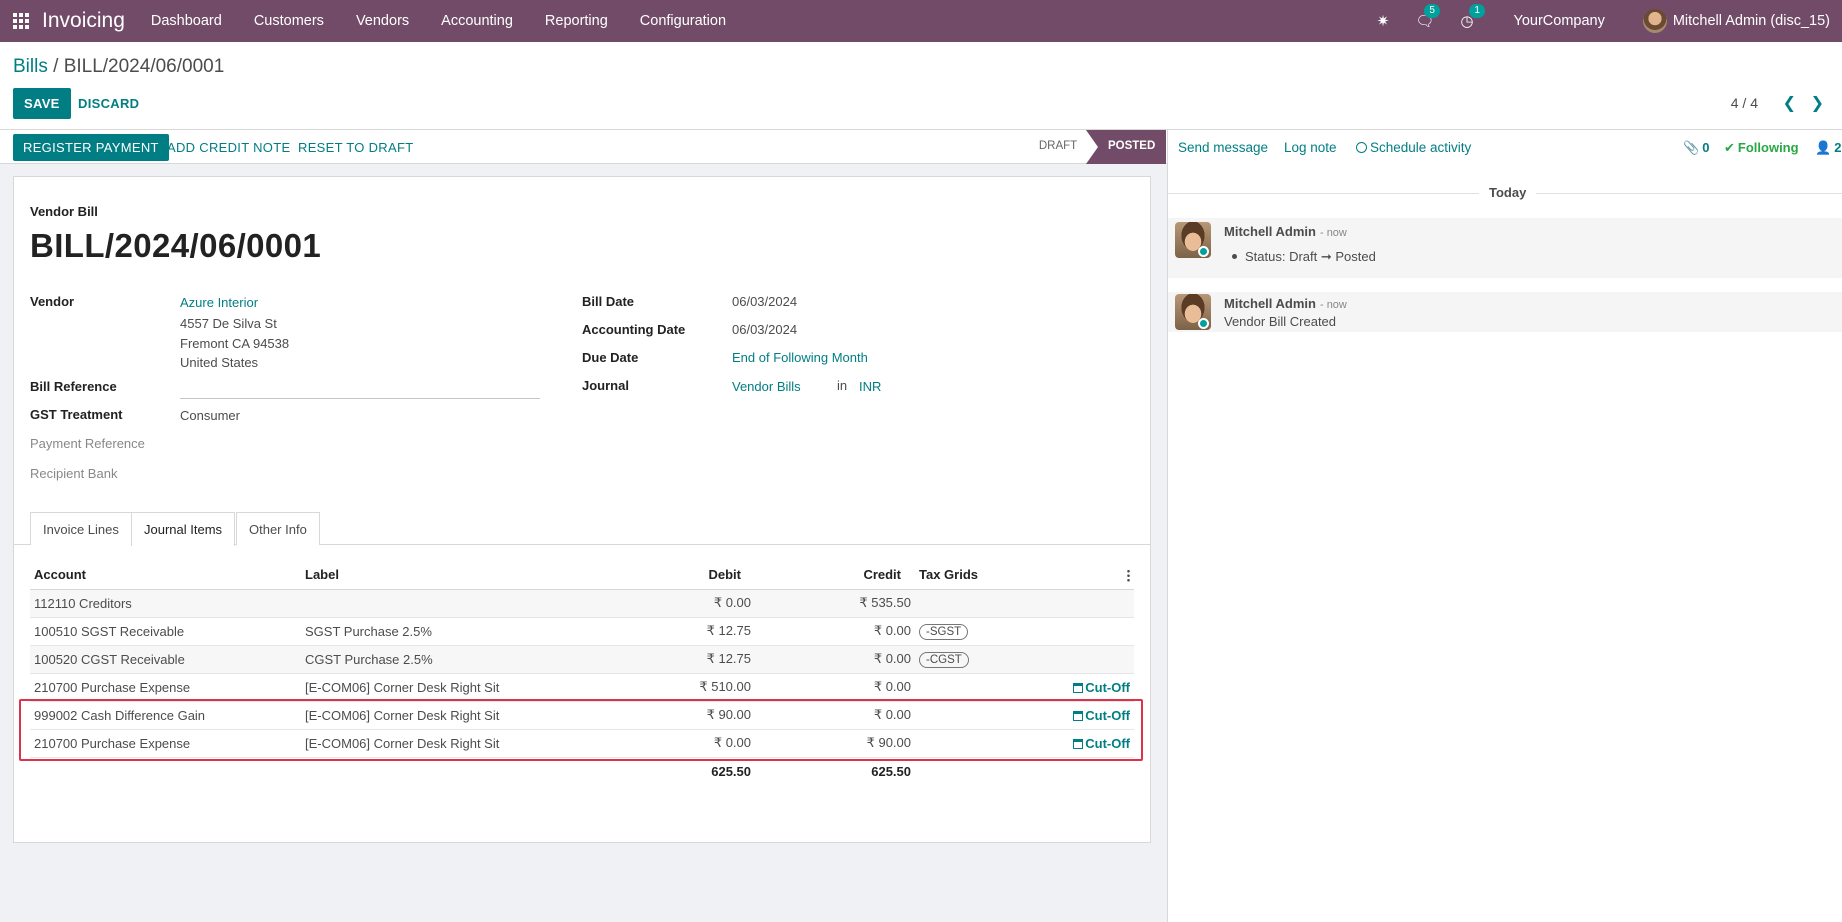  I want to click on apps-menu-icon, so click(21, 21).